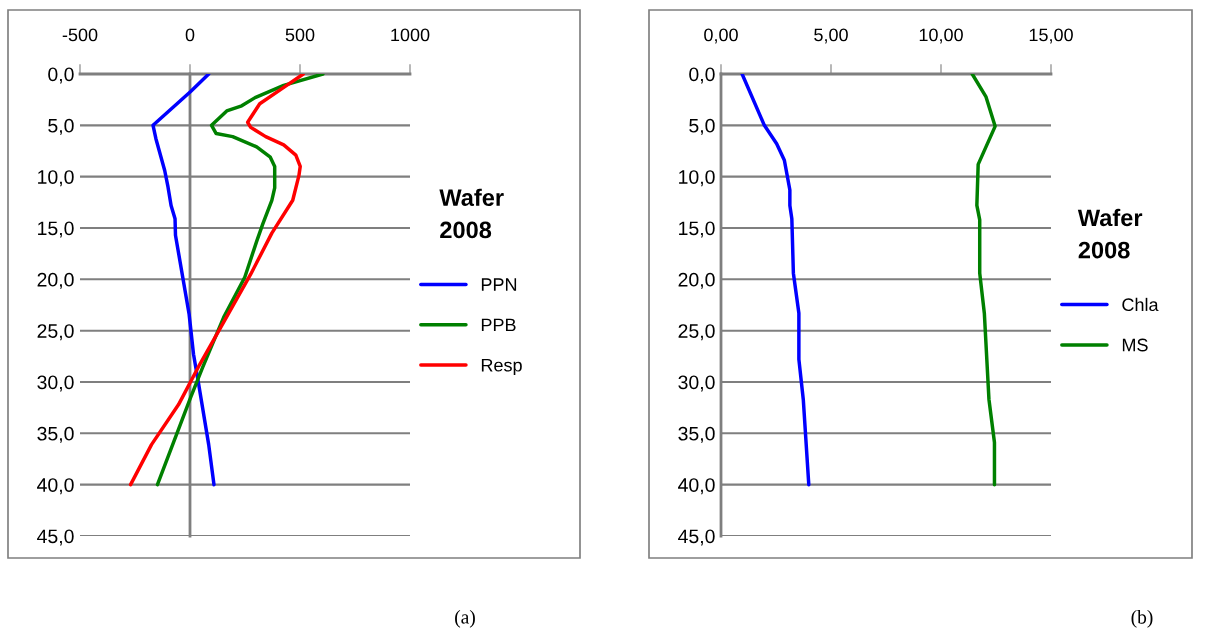 The image size is (1225, 642). What do you see at coordinates (501, 367) in the screenshot?
I see `legend-label: Resp` at bounding box center [501, 367].